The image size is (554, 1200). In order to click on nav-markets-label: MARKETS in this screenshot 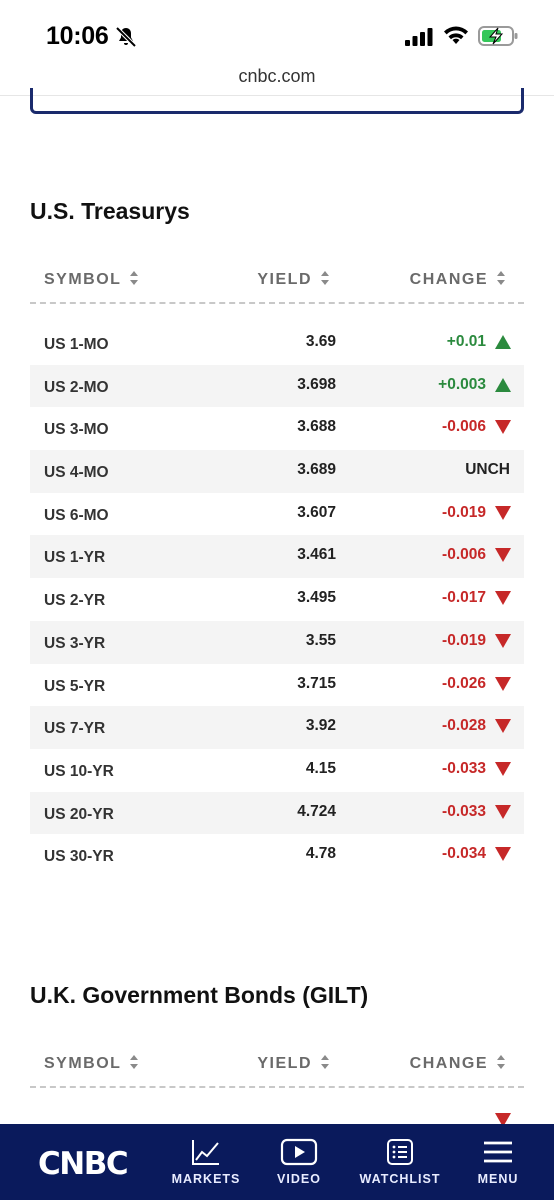, I will do `click(206, 1179)`.